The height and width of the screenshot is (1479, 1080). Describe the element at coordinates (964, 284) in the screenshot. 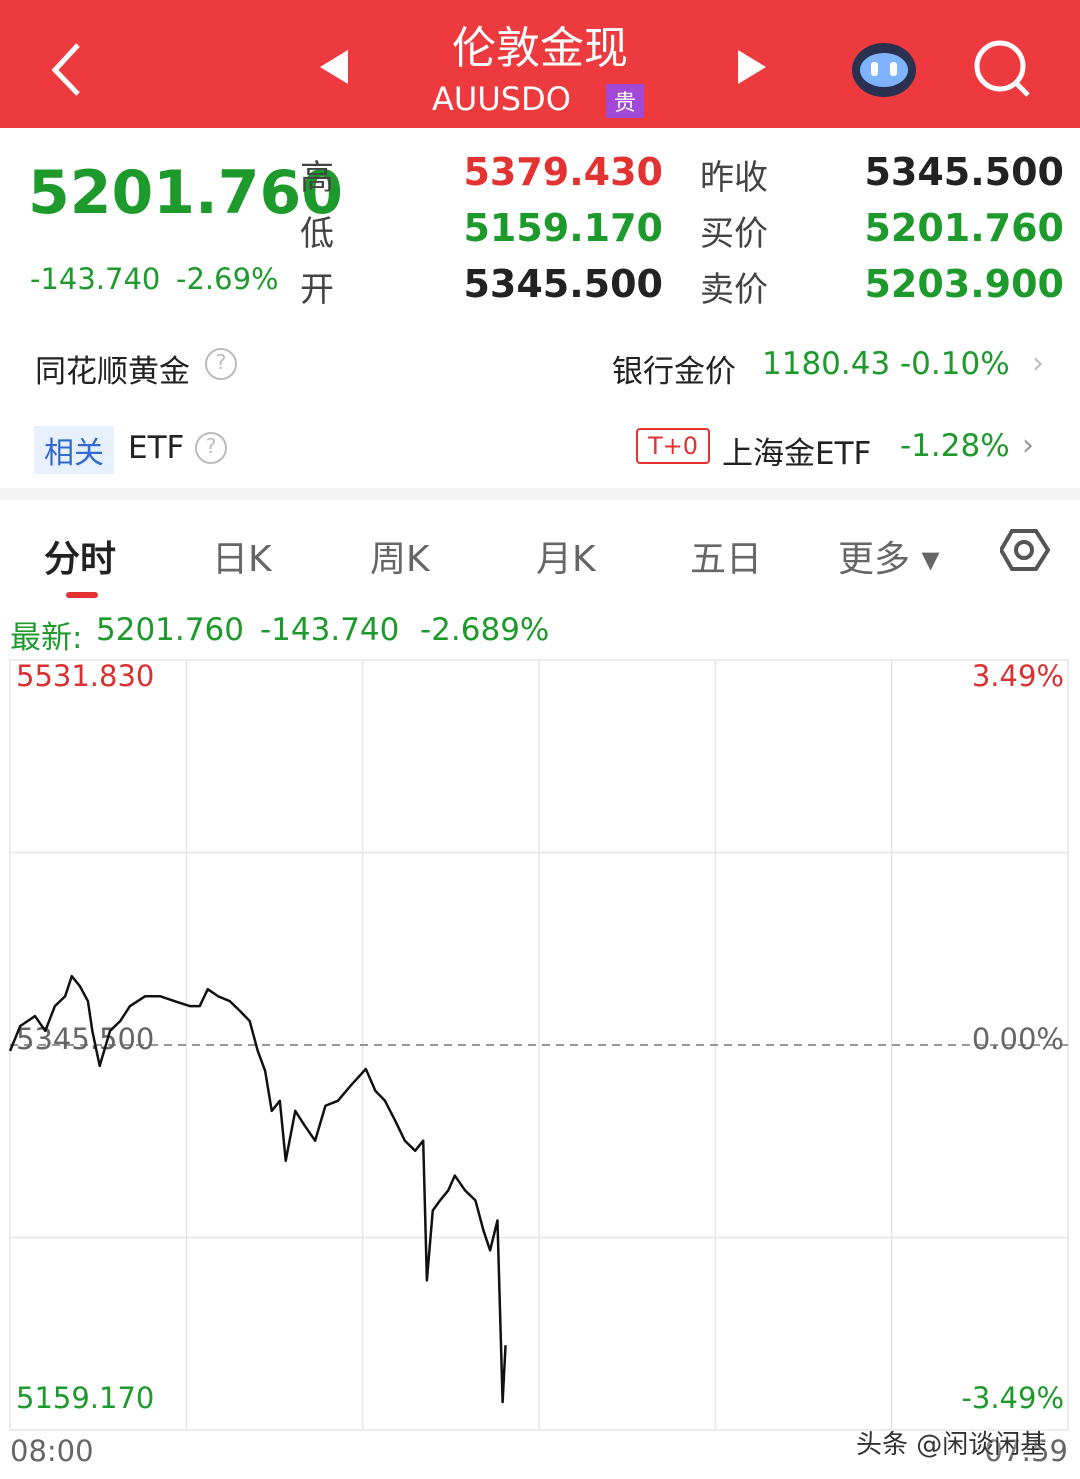

I see `quote-value: 5203.900` at that location.